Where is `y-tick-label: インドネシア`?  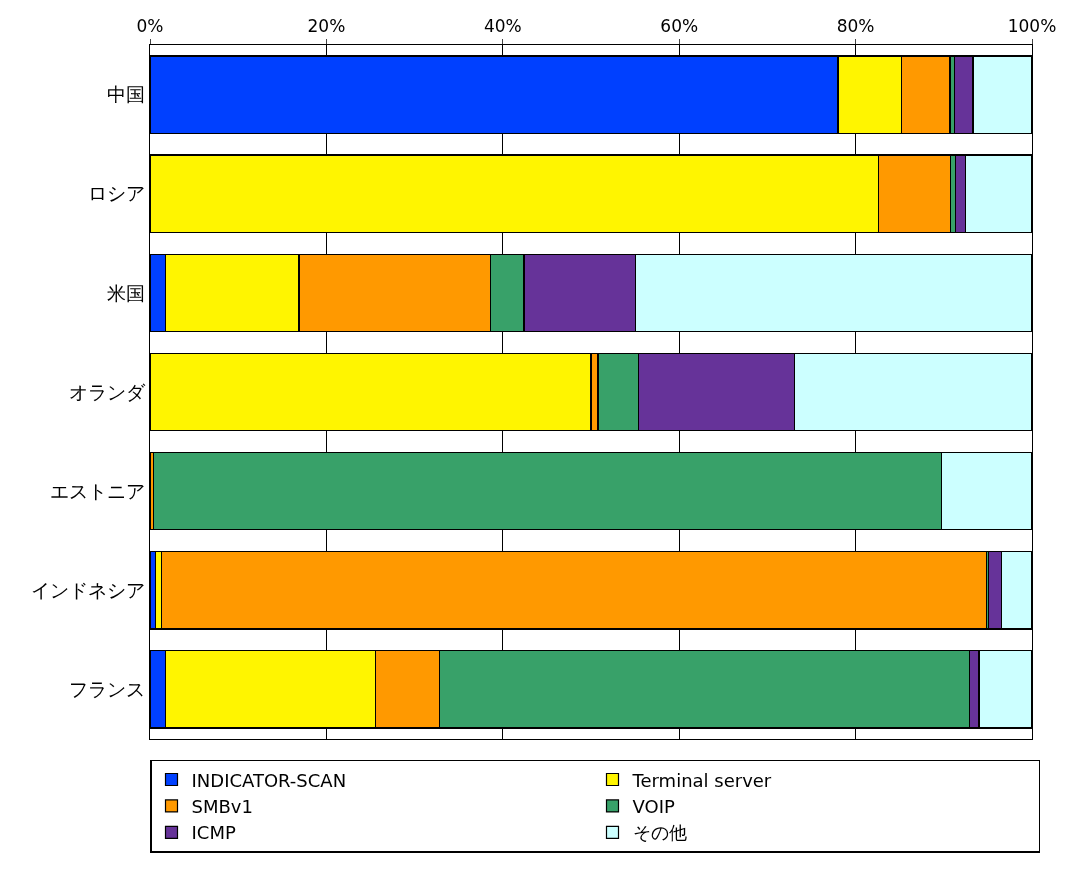 y-tick-label: インドネシア is located at coordinates (88, 589).